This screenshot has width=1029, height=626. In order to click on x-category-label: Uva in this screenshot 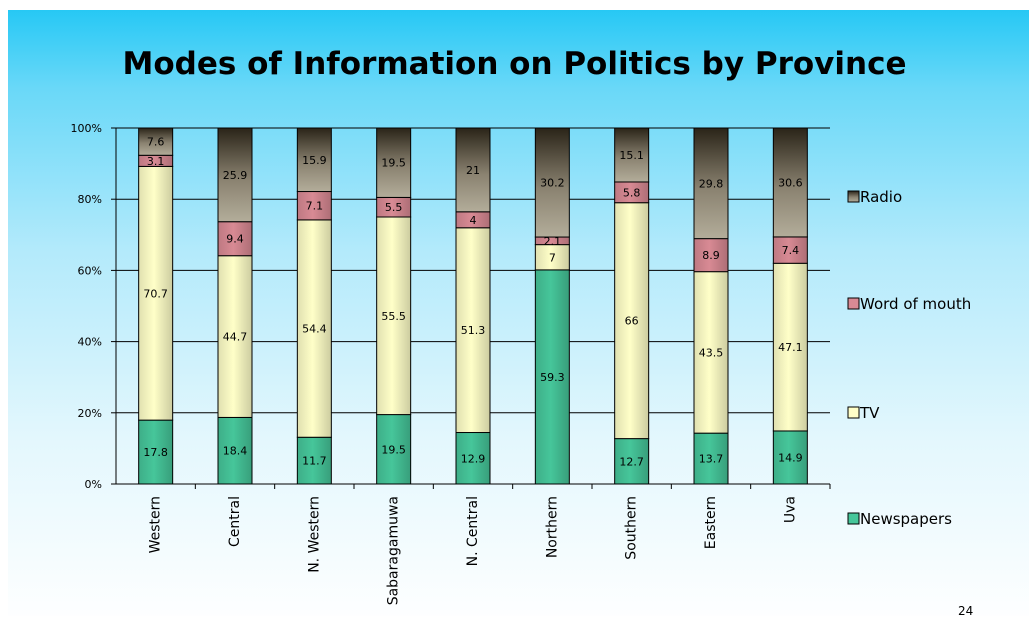, I will do `click(790, 509)`.